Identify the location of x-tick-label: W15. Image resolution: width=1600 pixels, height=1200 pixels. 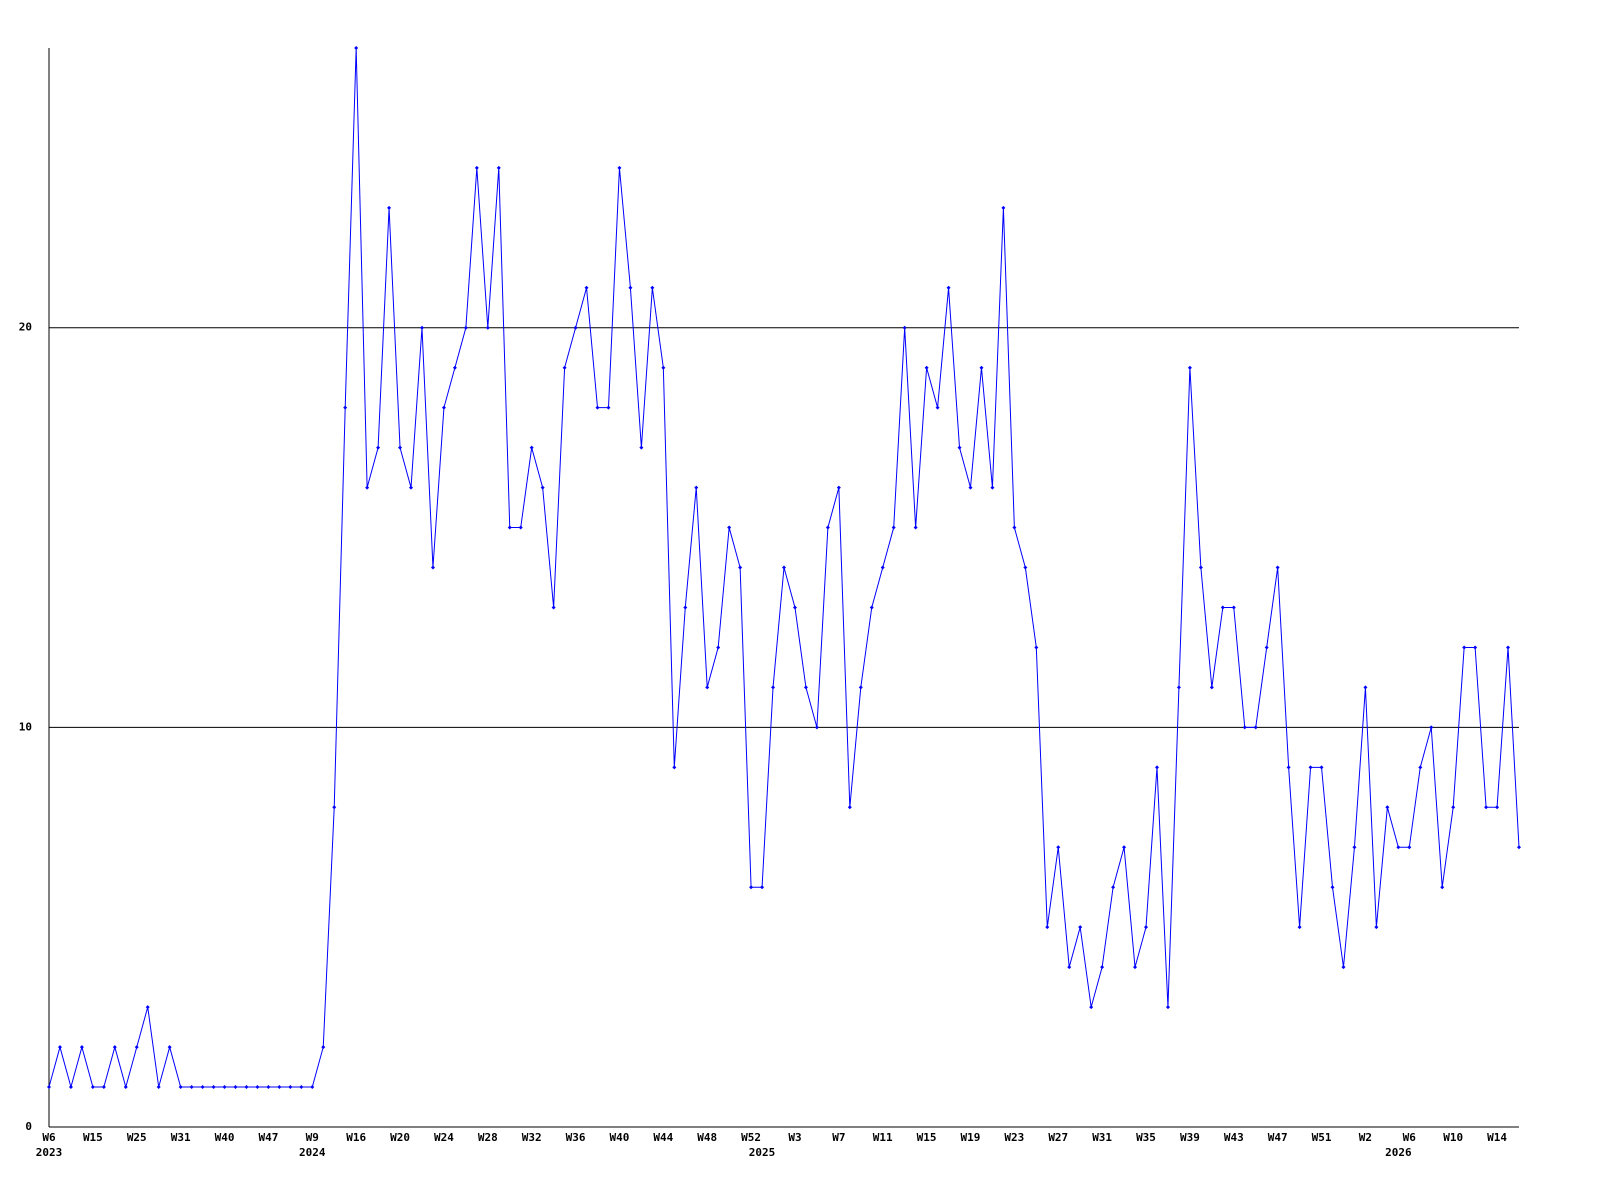
(93, 1137).